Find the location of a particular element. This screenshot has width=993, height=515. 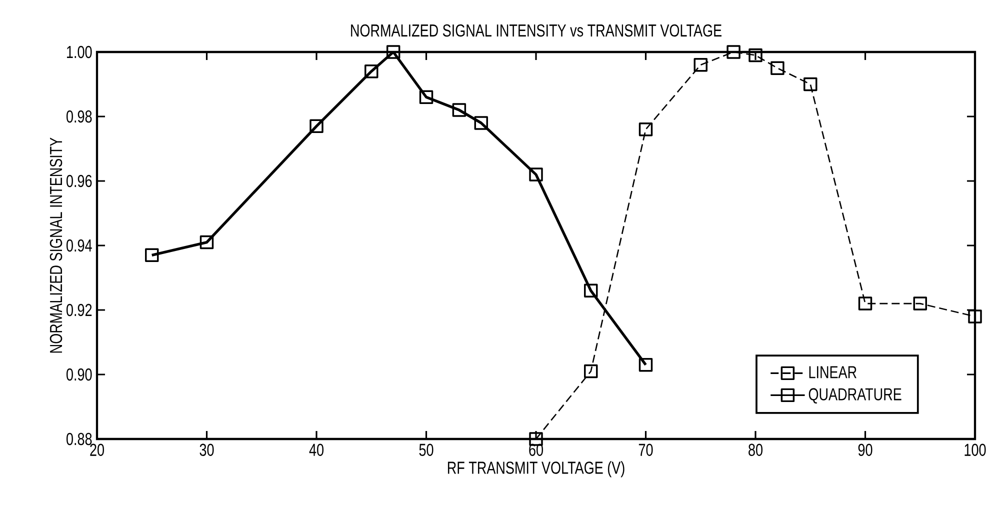

x-axis-title: RF TRANSMIT VOLTAGE (V) is located at coordinates (536, 469).